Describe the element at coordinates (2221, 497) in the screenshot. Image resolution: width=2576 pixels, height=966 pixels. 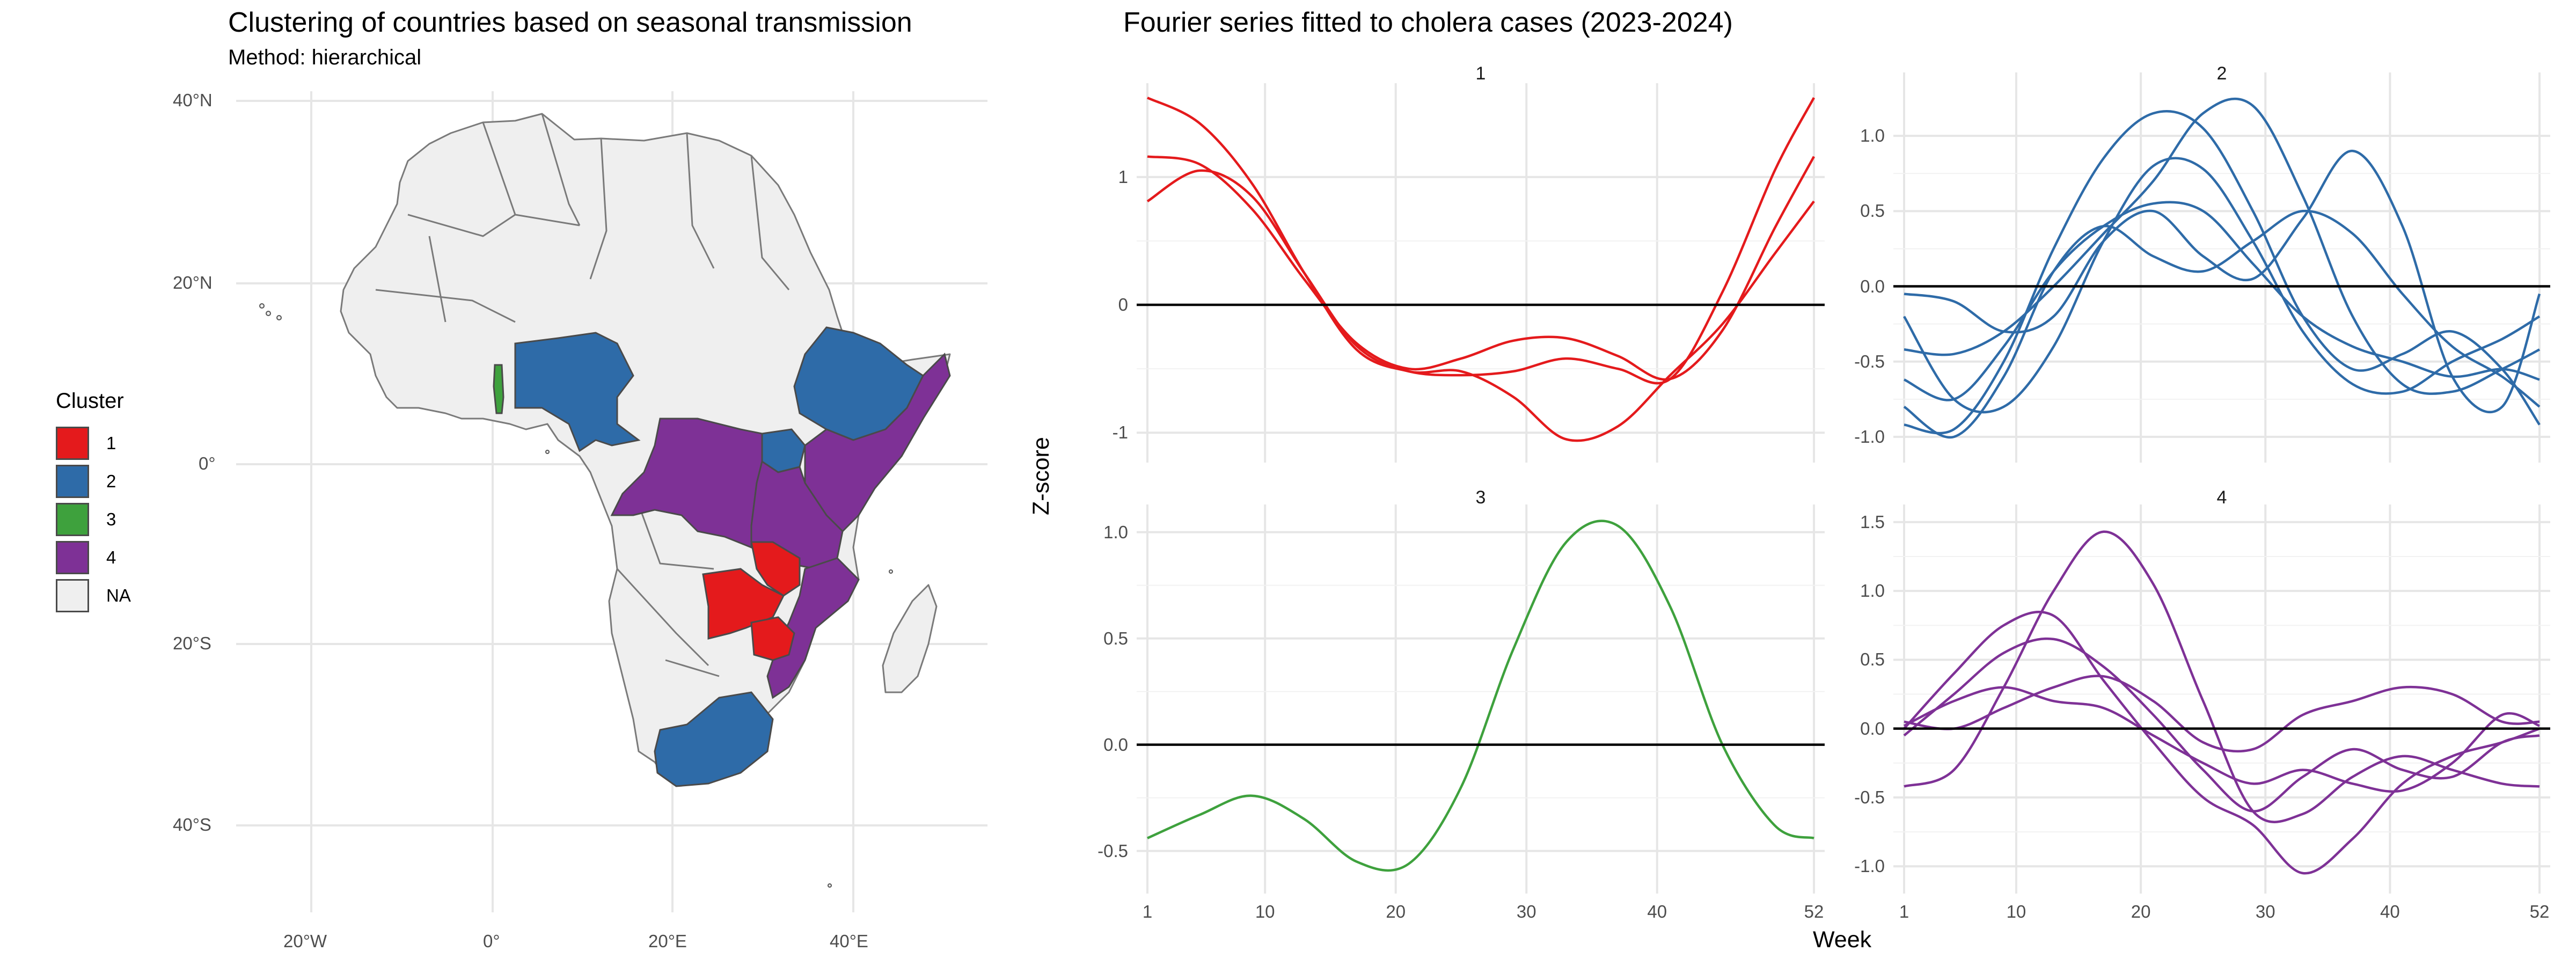
I see `facet-label: 4` at that location.